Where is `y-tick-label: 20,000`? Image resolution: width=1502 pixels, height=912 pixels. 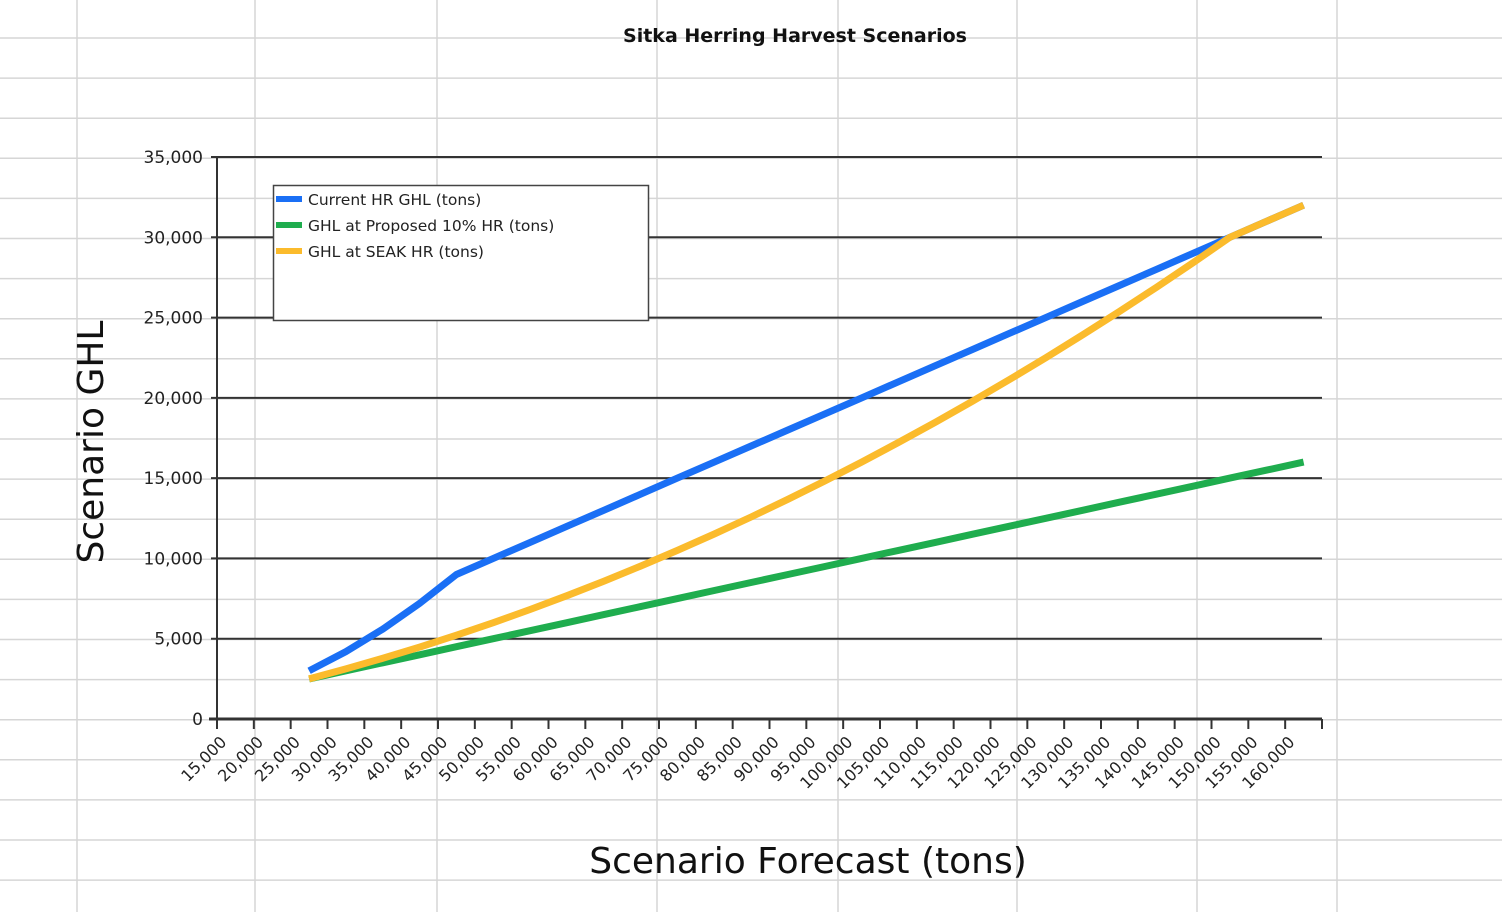 y-tick-label: 20,000 is located at coordinates (173, 399).